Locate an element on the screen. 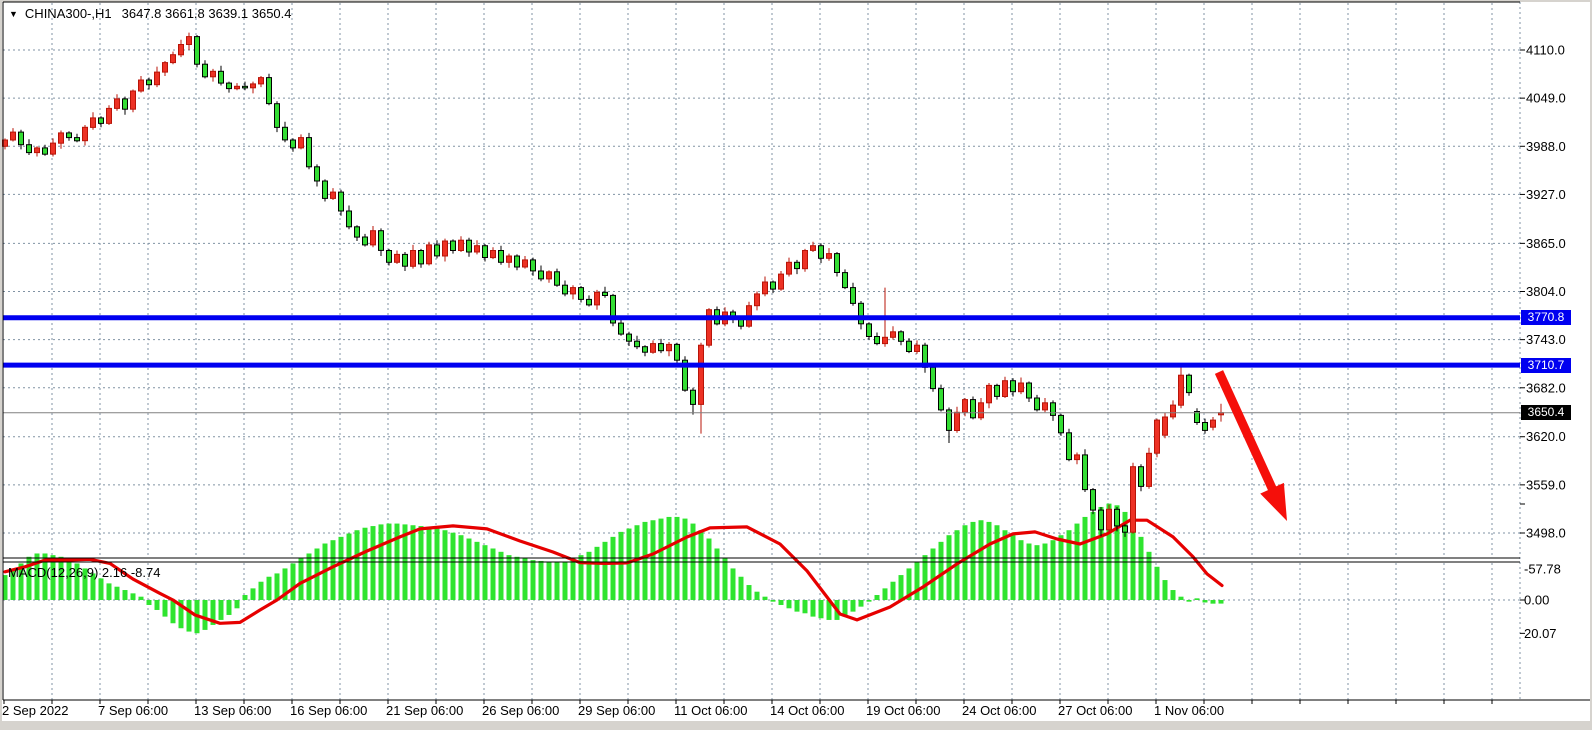 This screenshot has height=730, width=1592. price-axis-label: 4110.0 is located at coordinates (1545, 50).